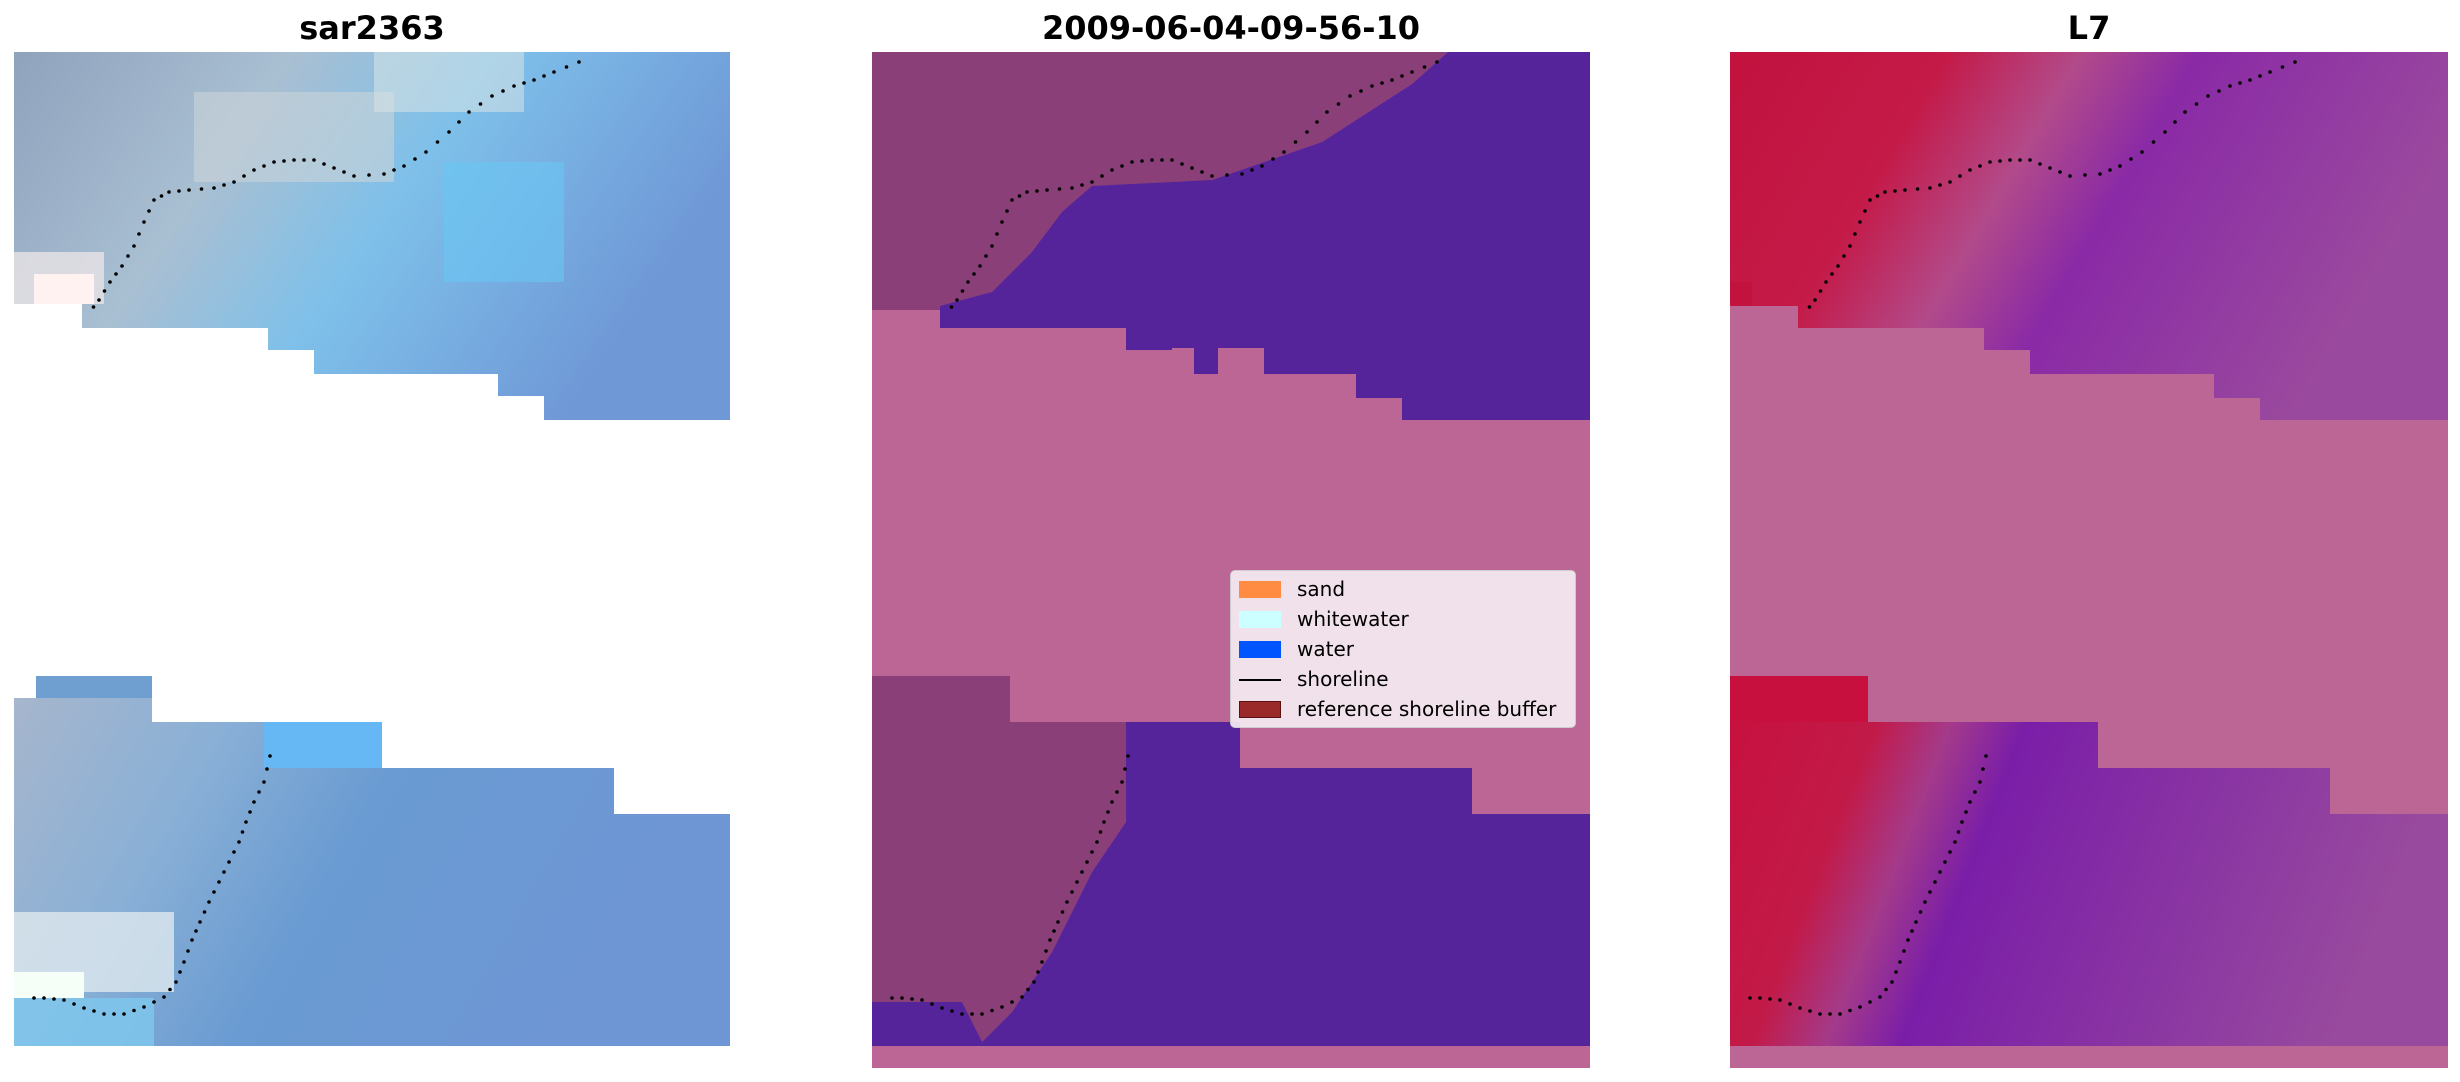 The height and width of the screenshot is (1082, 2460). What do you see at coordinates (2089, 28) in the screenshot?
I see `panel-title-index: L7` at bounding box center [2089, 28].